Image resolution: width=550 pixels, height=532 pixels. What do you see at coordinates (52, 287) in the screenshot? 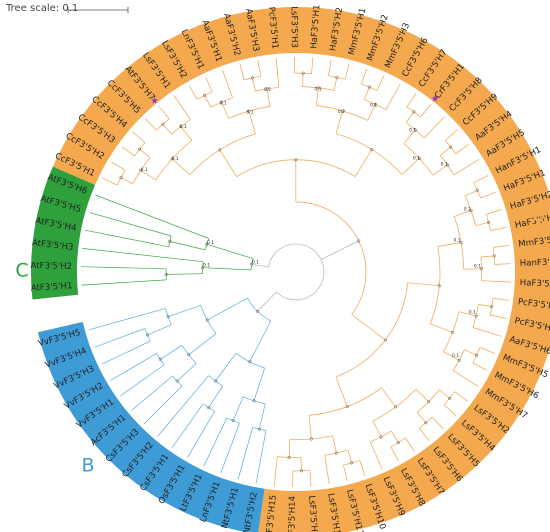
I see `leaf-label: AtF3'5'H1` at bounding box center [52, 287].